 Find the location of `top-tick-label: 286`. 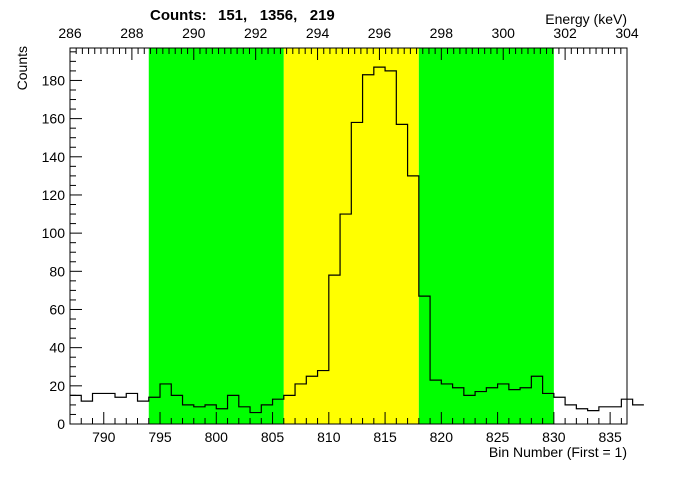

top-tick-label: 286 is located at coordinates (70, 33).